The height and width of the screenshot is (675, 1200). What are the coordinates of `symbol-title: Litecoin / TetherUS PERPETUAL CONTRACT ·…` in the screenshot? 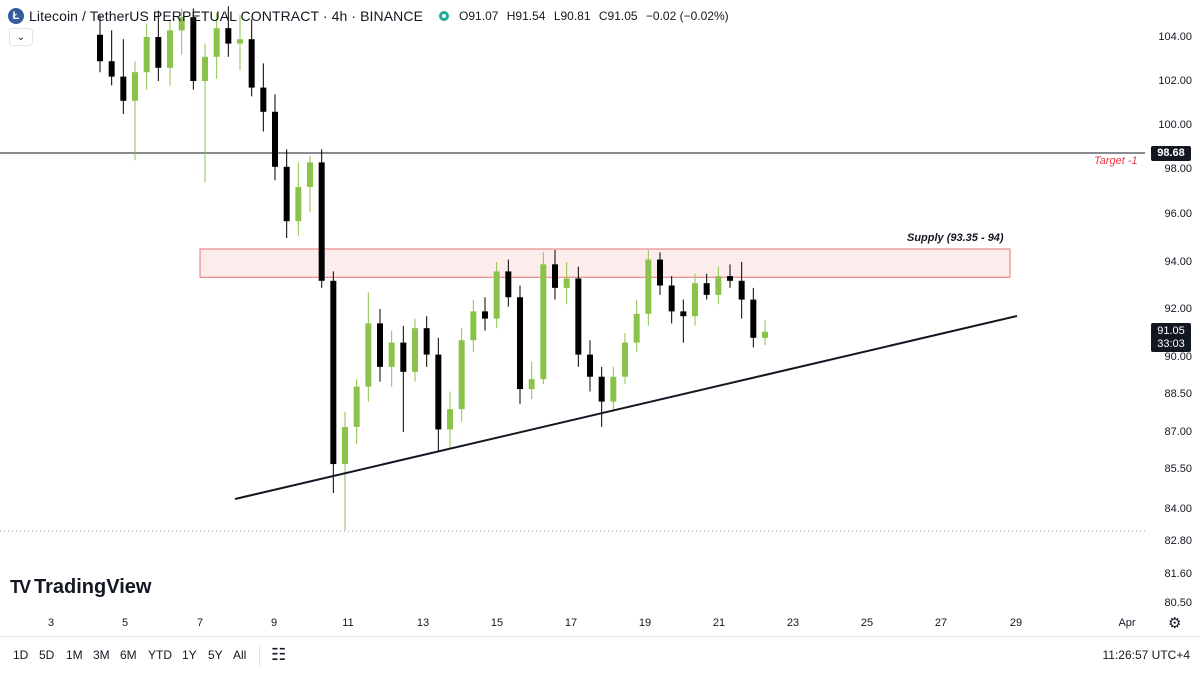 It's located at (226, 16).